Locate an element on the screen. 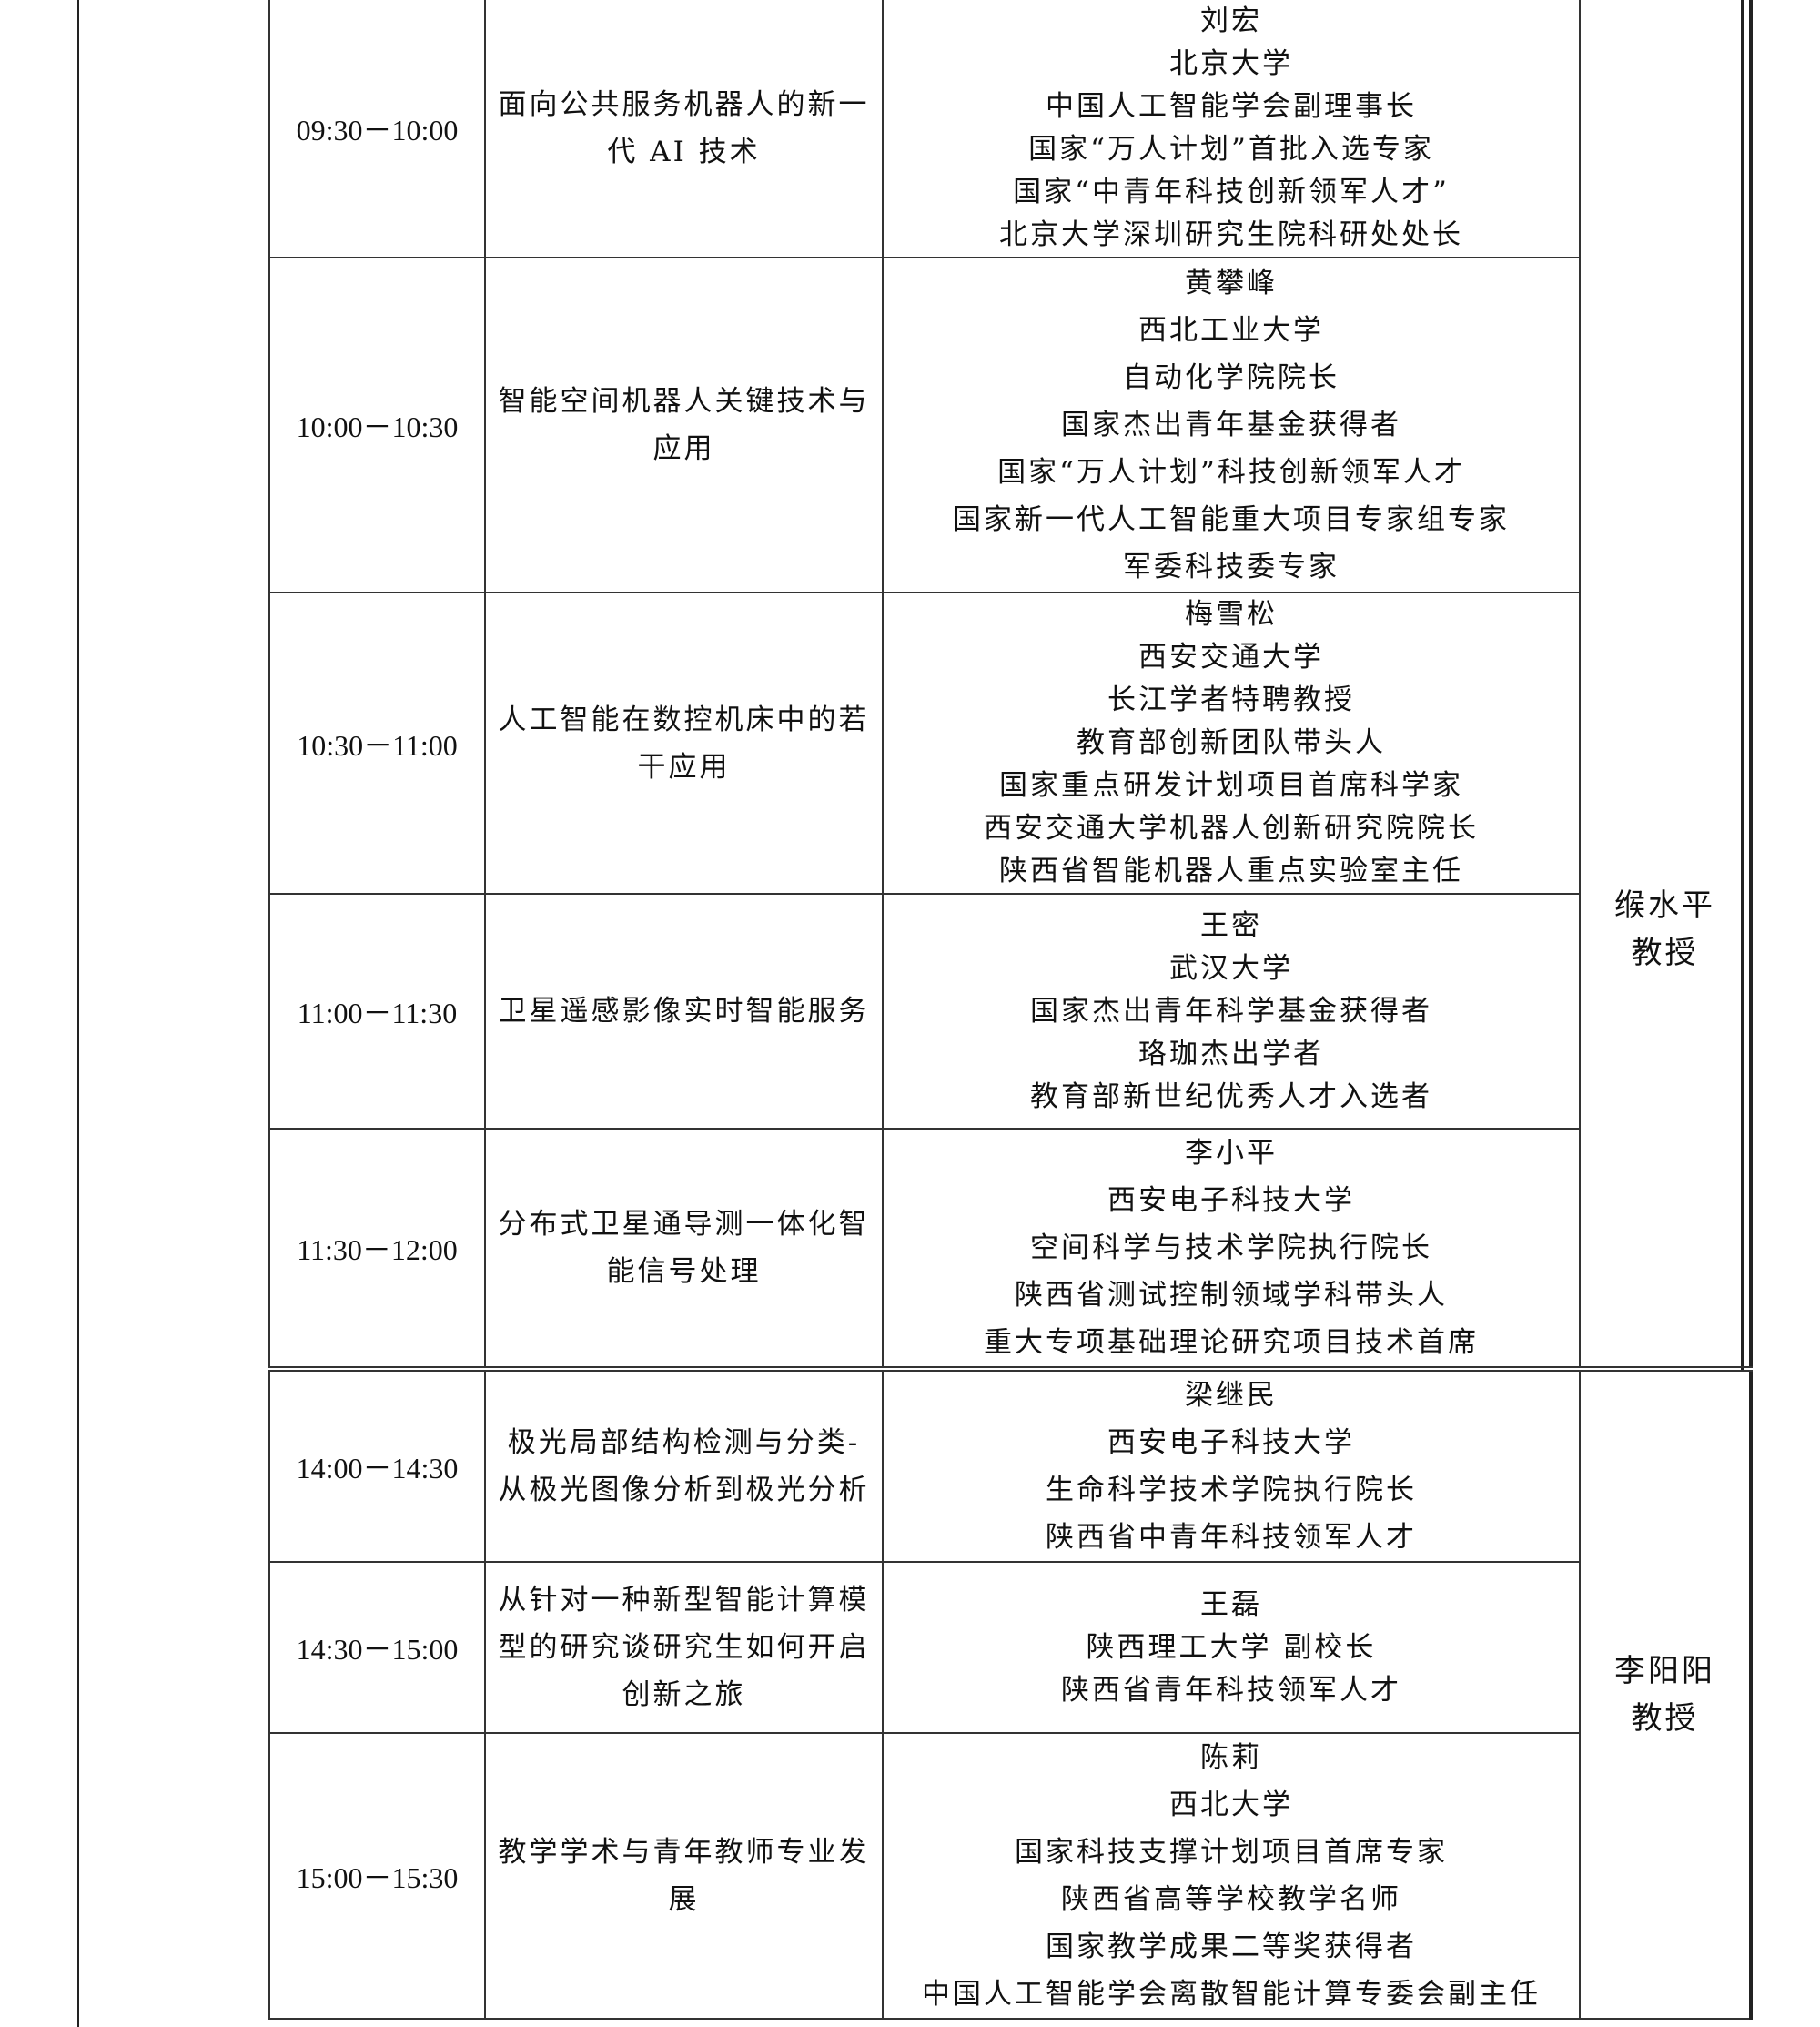  talk-topic: 人工智能在数控机床中的若干应用 is located at coordinates (684, 743).